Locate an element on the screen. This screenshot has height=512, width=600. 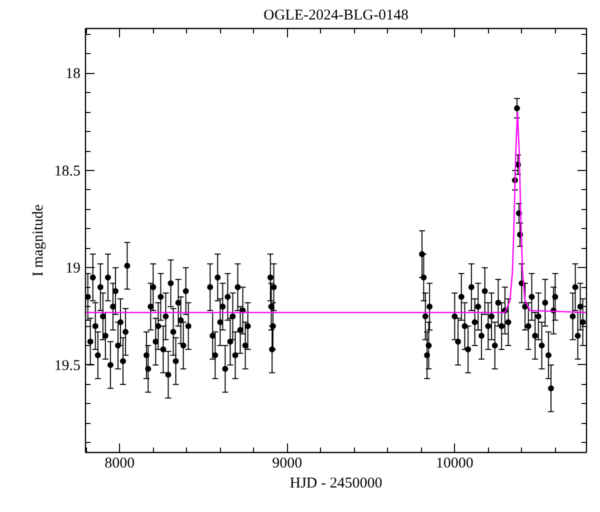
x-tick-label: 8000 is located at coordinates (119, 464).